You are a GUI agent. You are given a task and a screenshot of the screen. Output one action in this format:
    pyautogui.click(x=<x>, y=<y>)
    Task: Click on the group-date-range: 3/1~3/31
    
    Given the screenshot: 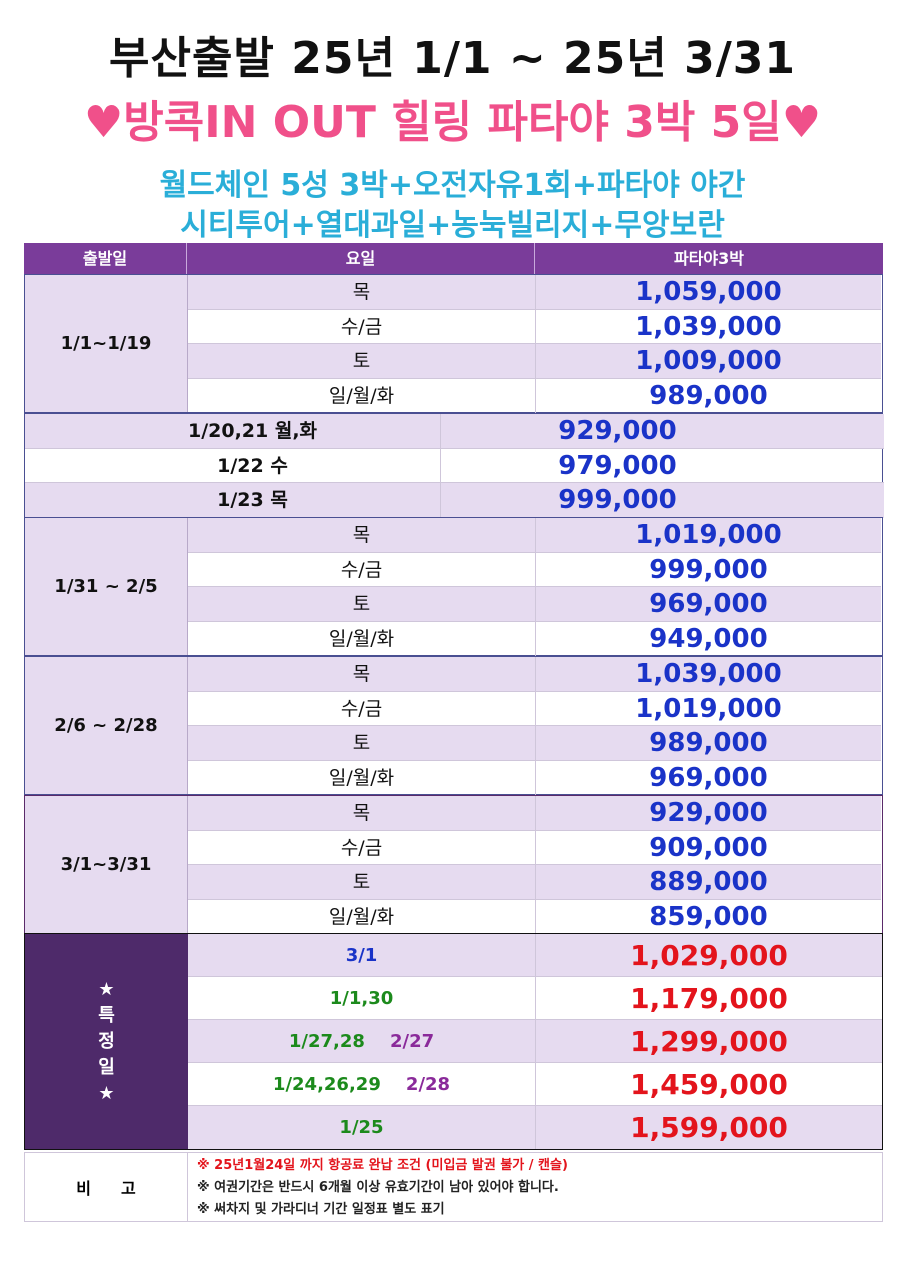 What is the action you would take?
    pyautogui.click(x=106, y=864)
    